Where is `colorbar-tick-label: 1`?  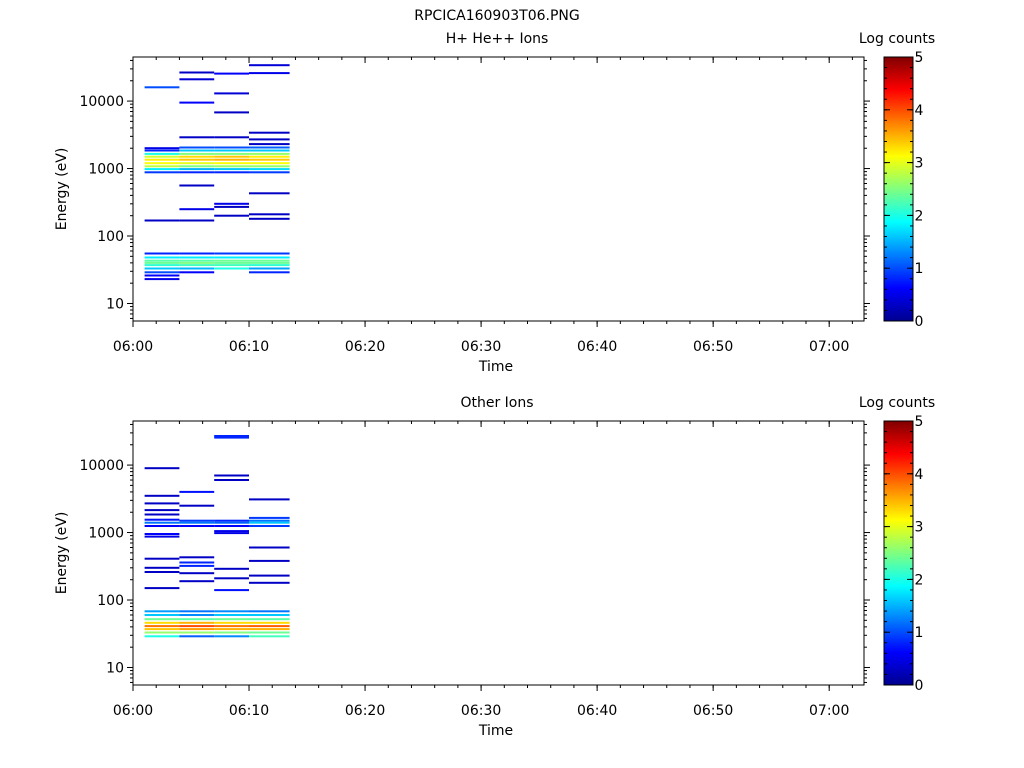
colorbar-tick-label: 1 is located at coordinates (919, 269).